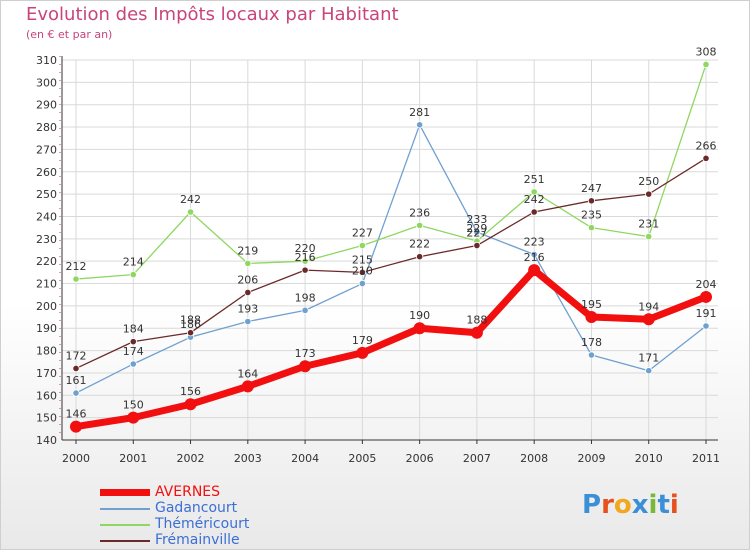  I want to click on legend-swatch-fremainville, so click(125, 541).